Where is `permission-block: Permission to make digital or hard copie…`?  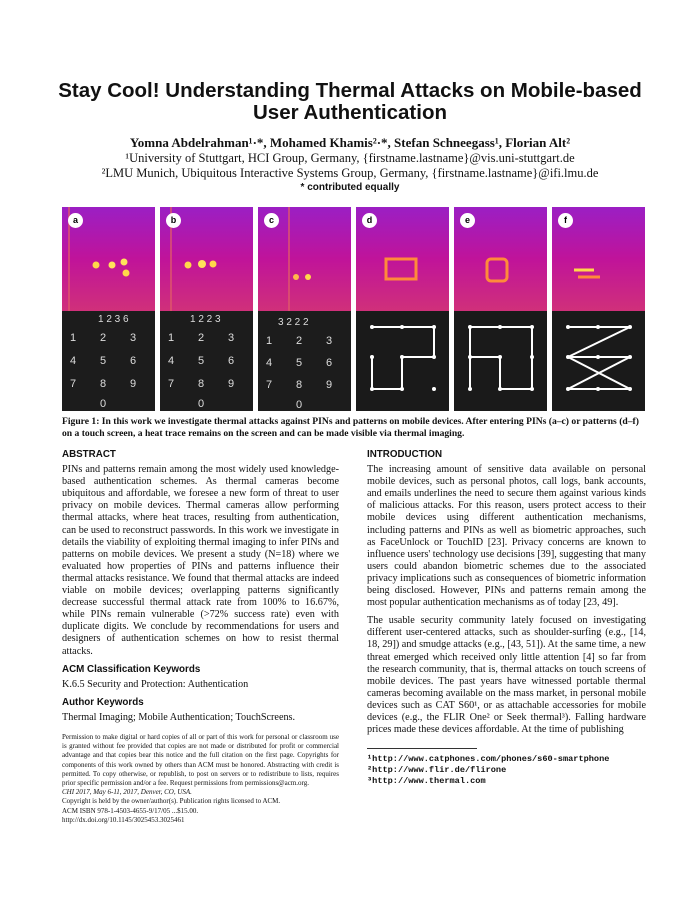 permission-block: Permission to make digital or hard copie… is located at coordinates (200, 779).